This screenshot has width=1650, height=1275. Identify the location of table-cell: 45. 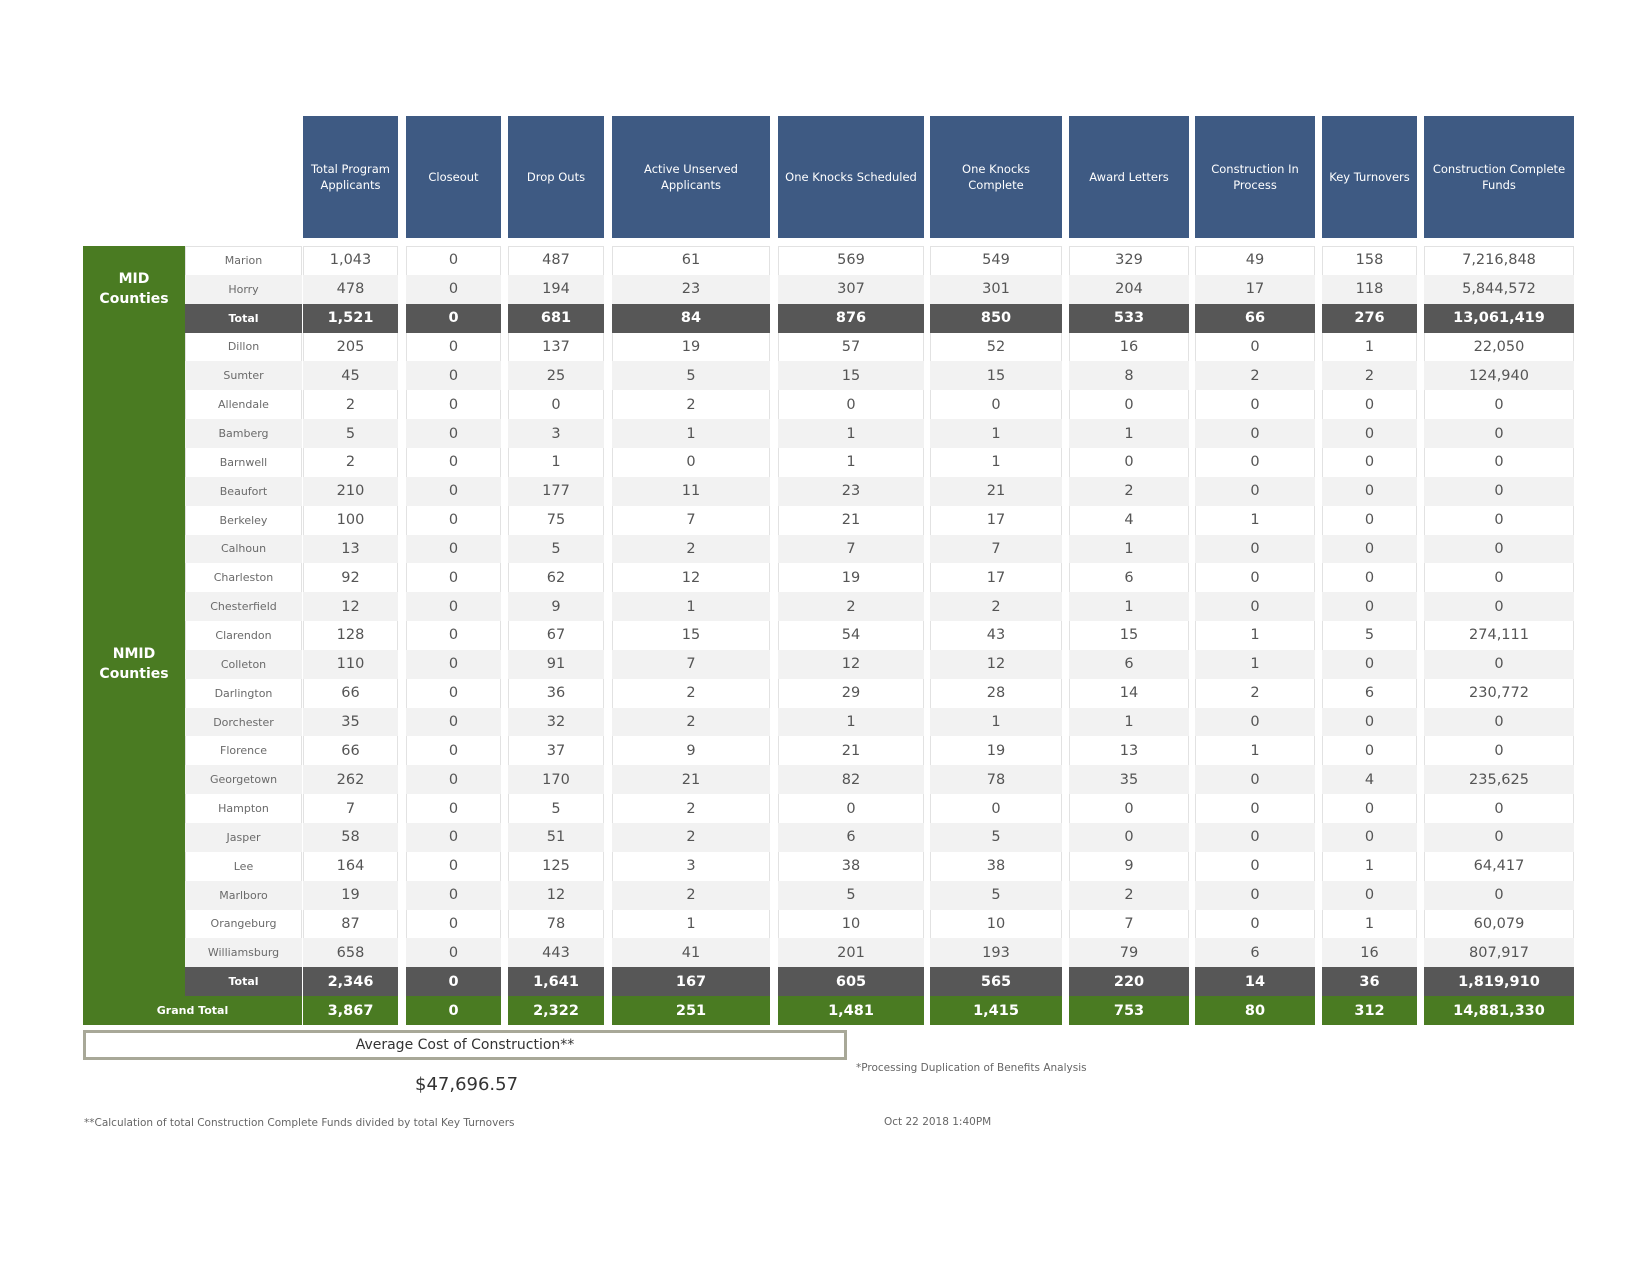
(350, 376).